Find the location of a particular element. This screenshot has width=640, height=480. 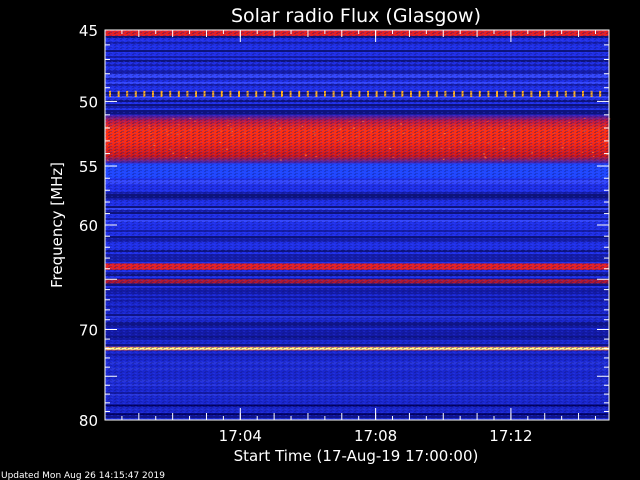

x-tick-label: 17:12 is located at coordinates (510, 436).